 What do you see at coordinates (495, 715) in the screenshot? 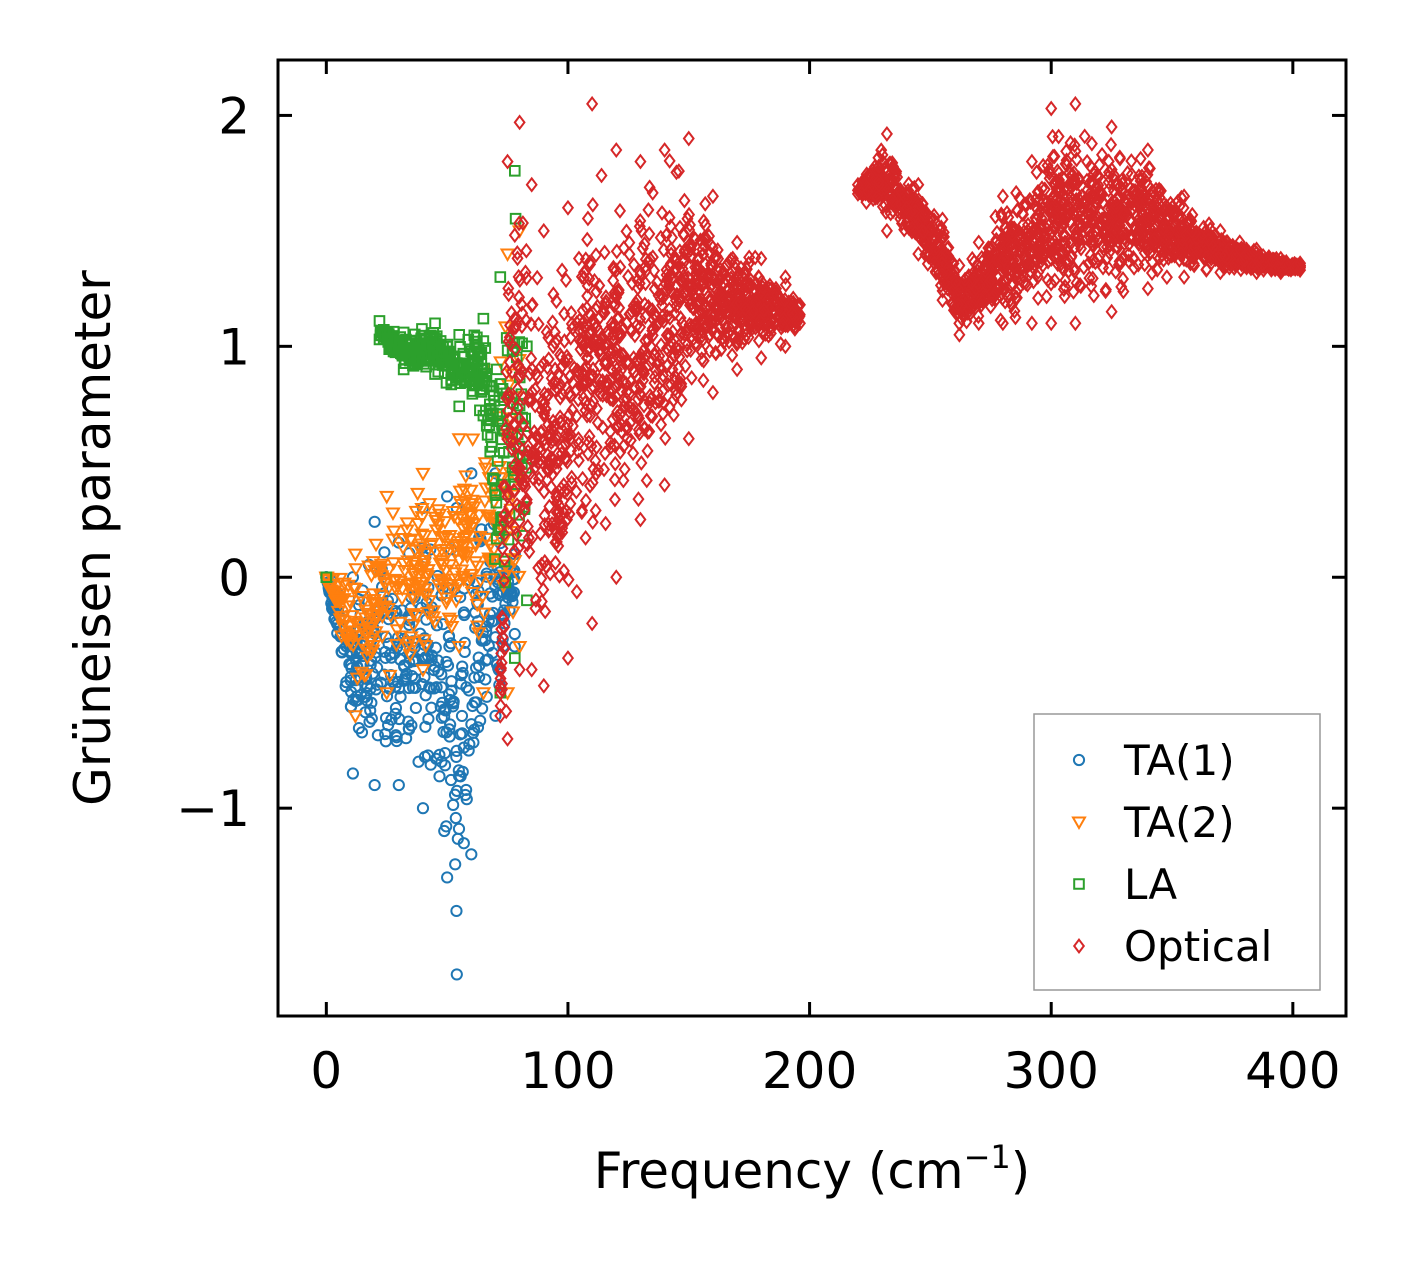
I see `ta-1--point-436` at bounding box center [495, 715].